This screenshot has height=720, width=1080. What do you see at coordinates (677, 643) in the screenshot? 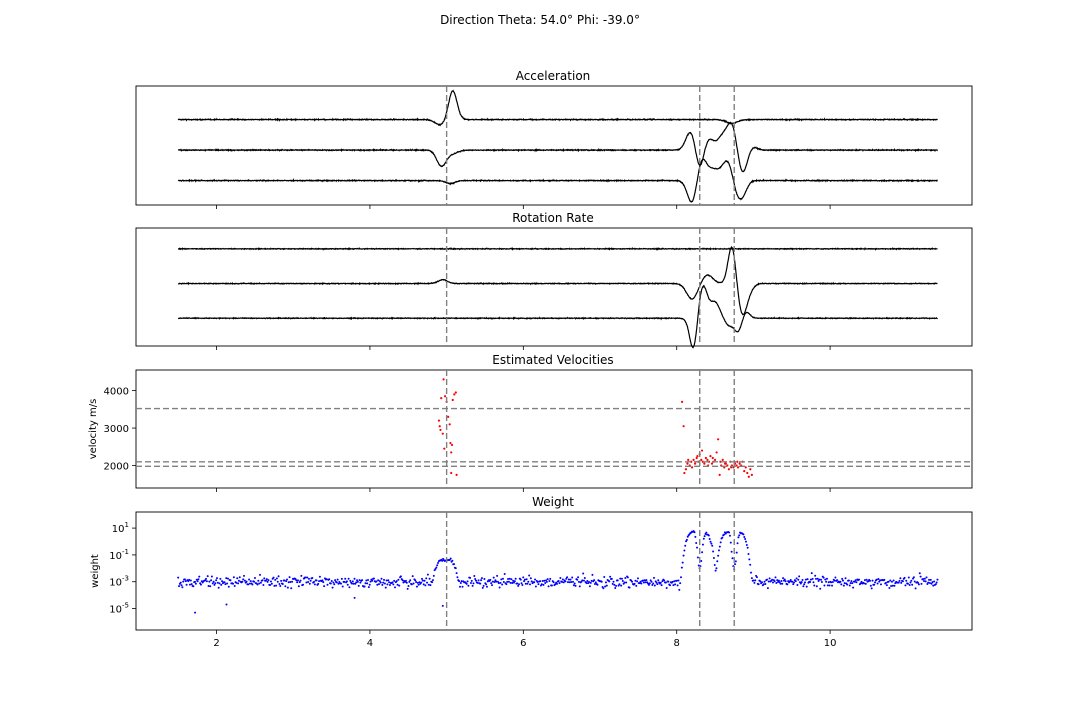
I see `x-tick-label: 8` at bounding box center [677, 643].